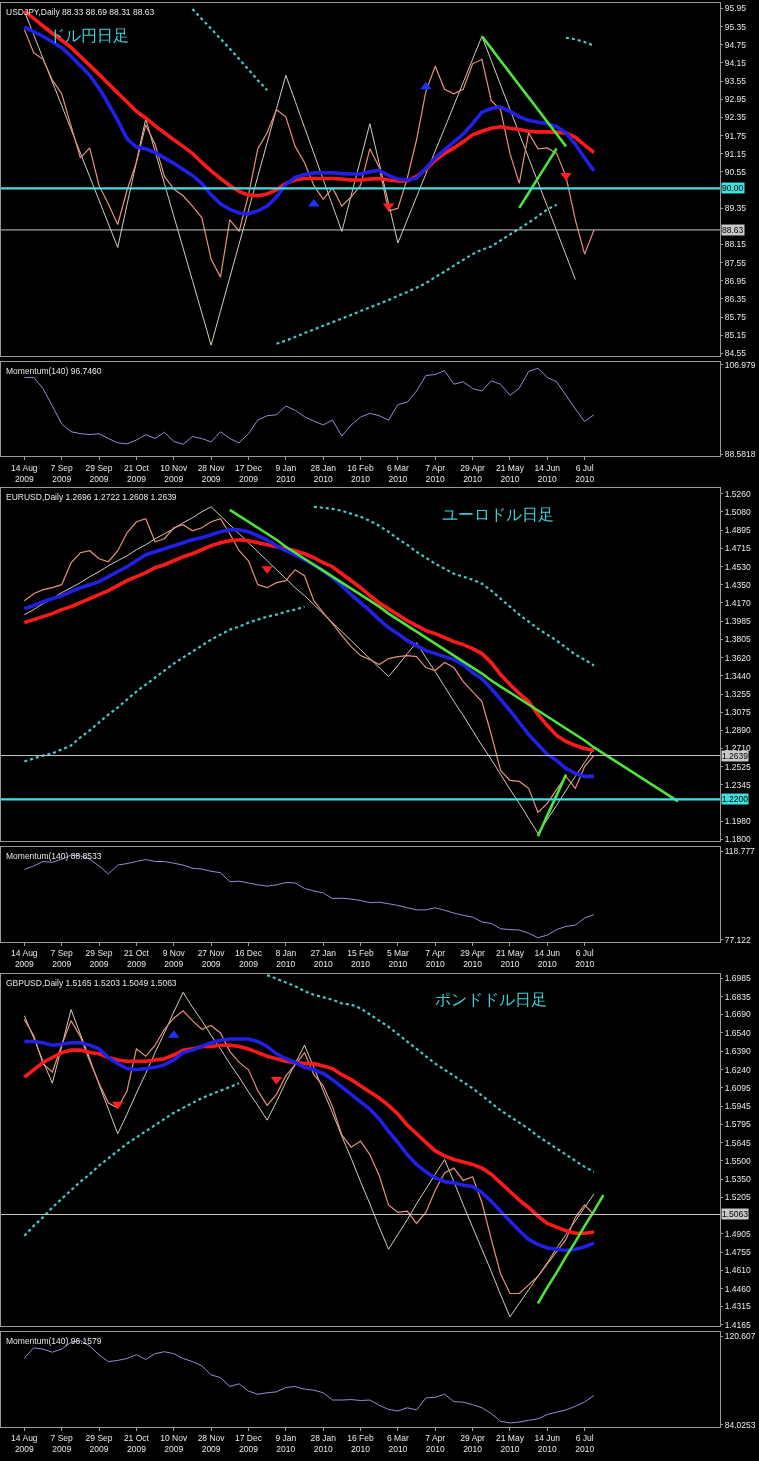 The height and width of the screenshot is (1461, 759). Describe the element at coordinates (211, 1444) in the screenshot. I see `x-tick-label: 28 Nov 2009` at that location.